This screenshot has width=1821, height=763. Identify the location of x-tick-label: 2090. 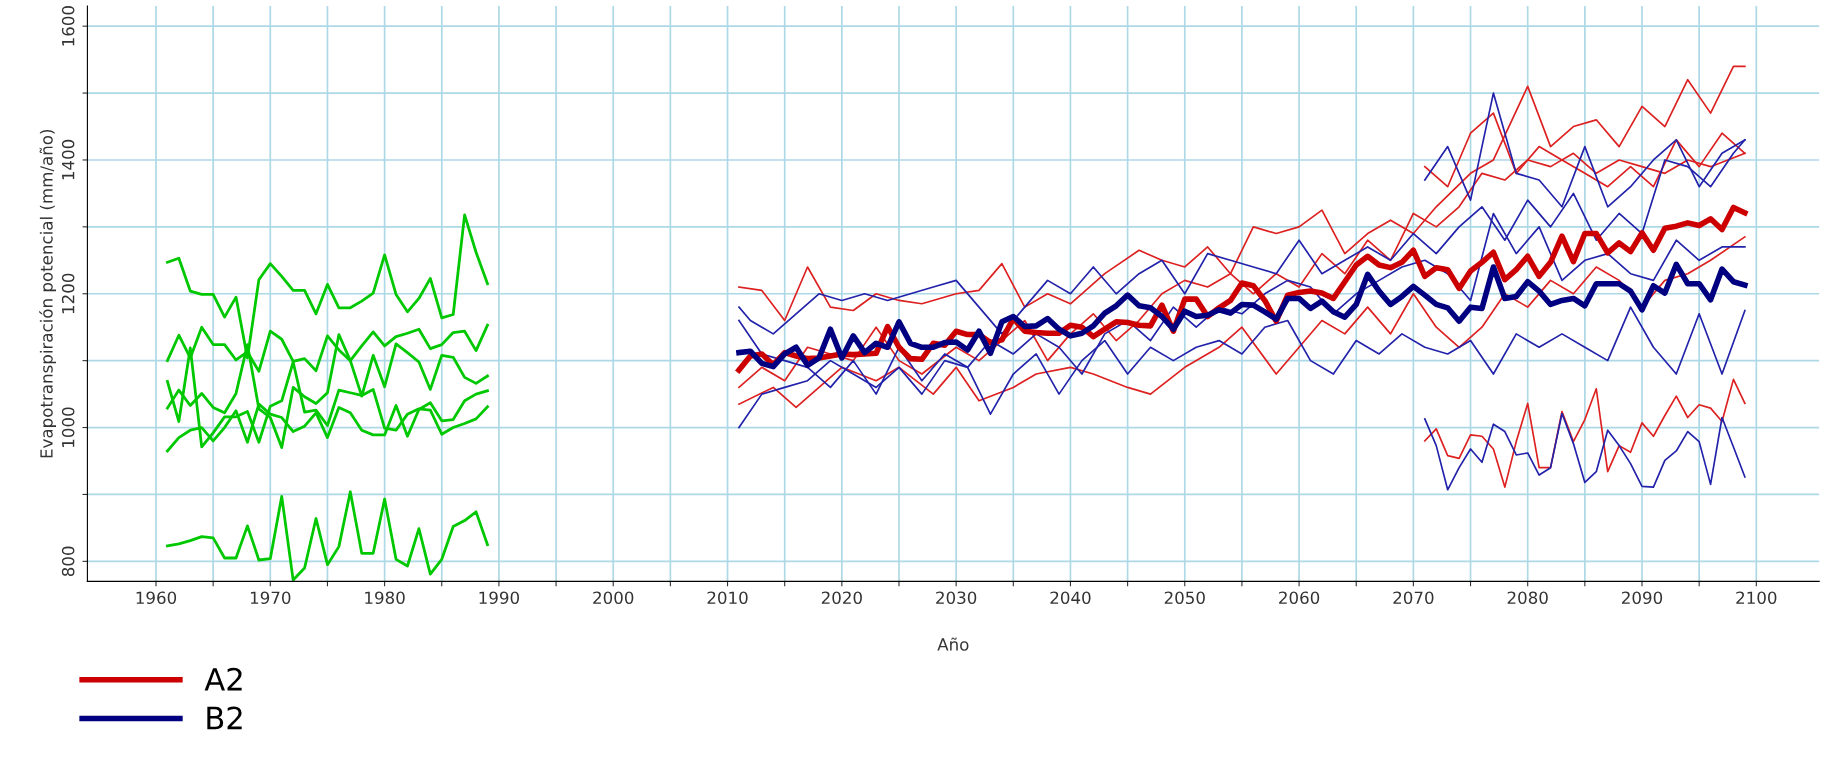
(1642, 598).